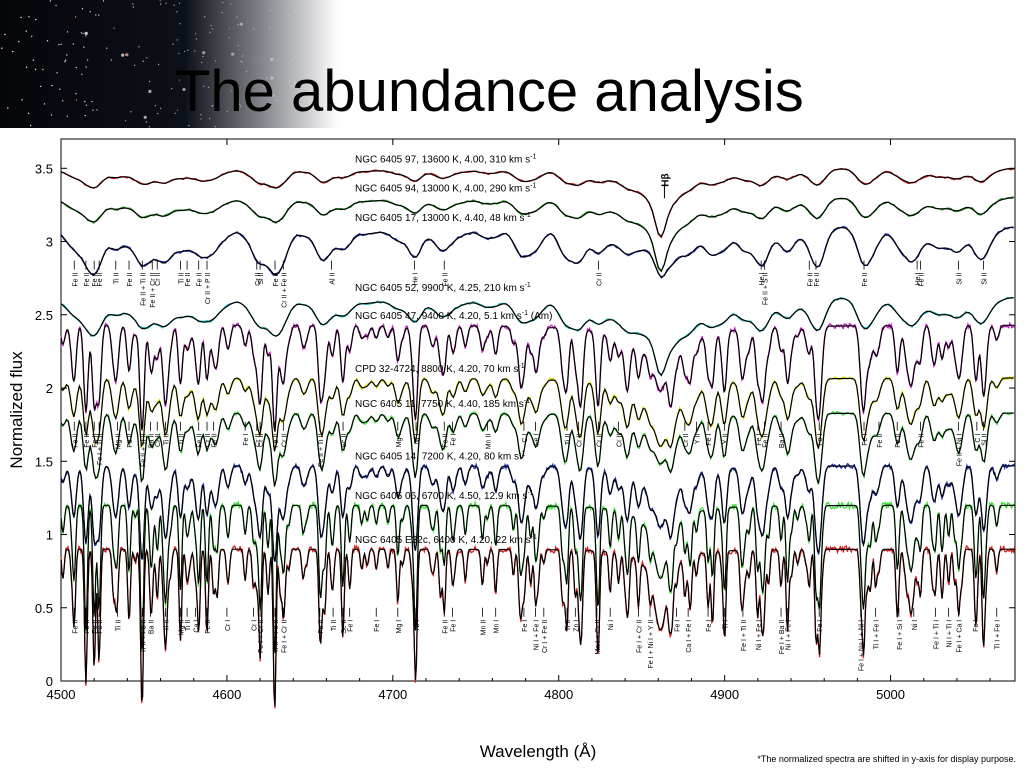 This screenshot has height=768, width=1024. I want to click on line-id-label: He I, so click(918, 279).